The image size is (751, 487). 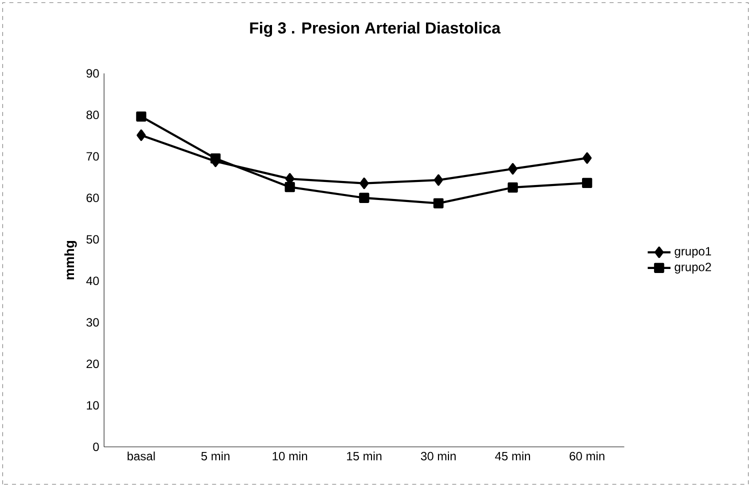 I want to click on x-tick-label: 10 min, so click(x=290, y=456).